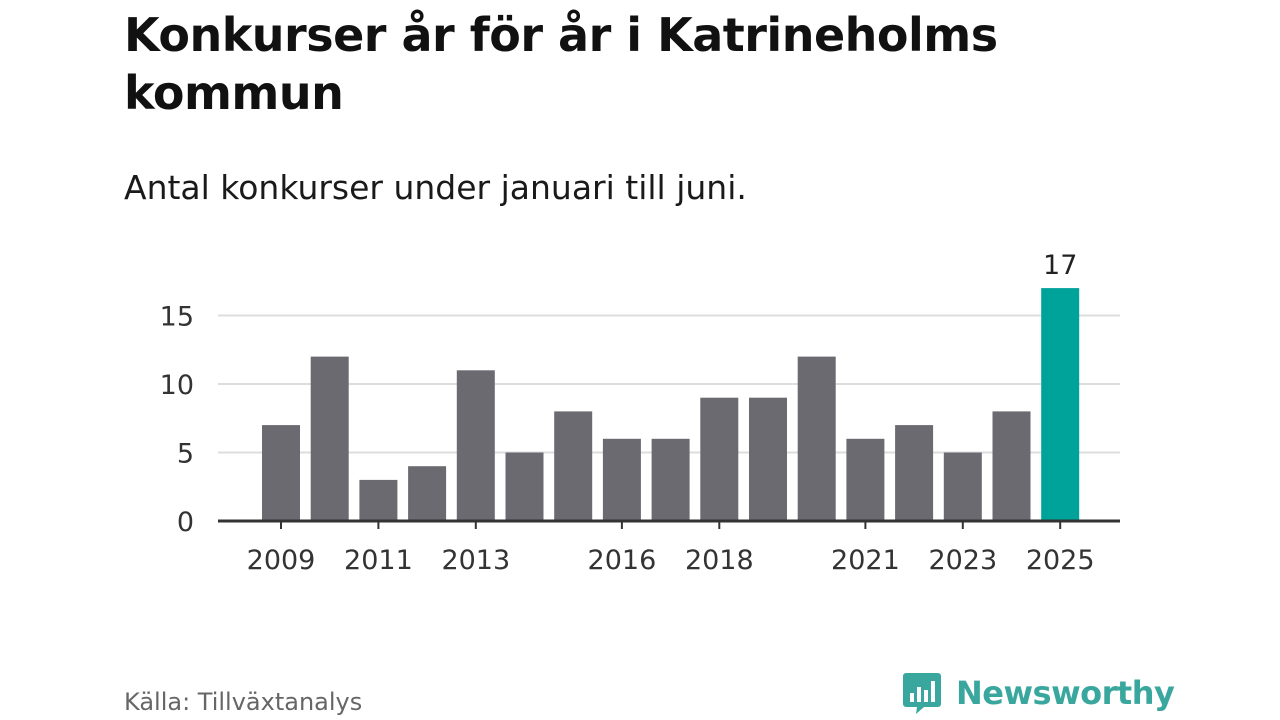 The height and width of the screenshot is (720, 1280). I want to click on x-tick-label: 2025, so click(1060, 560).